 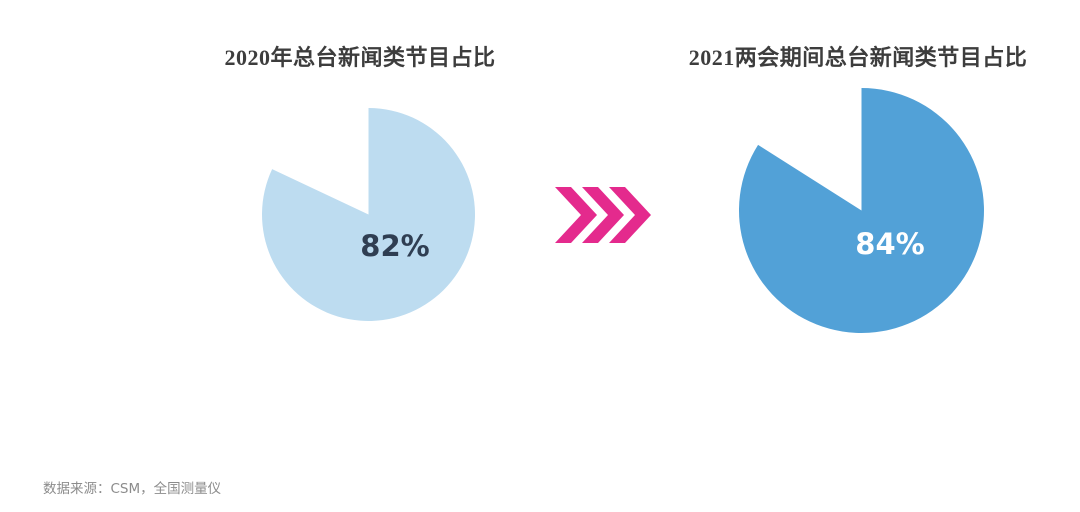 I want to click on data-source-note: 数据来源：CSM，全国测量仪, so click(x=132, y=489).